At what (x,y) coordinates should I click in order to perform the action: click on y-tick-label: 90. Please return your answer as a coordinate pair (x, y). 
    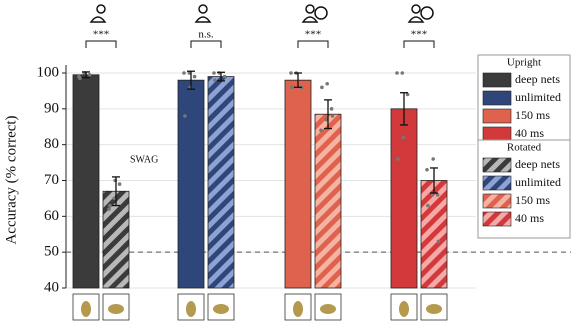
    Looking at the image, I should click on (51, 108).